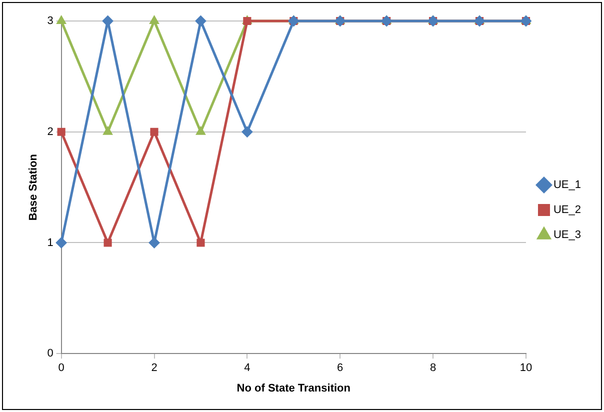 Image resolution: width=604 pixels, height=412 pixels. I want to click on x-tick-label: 8, so click(433, 368).